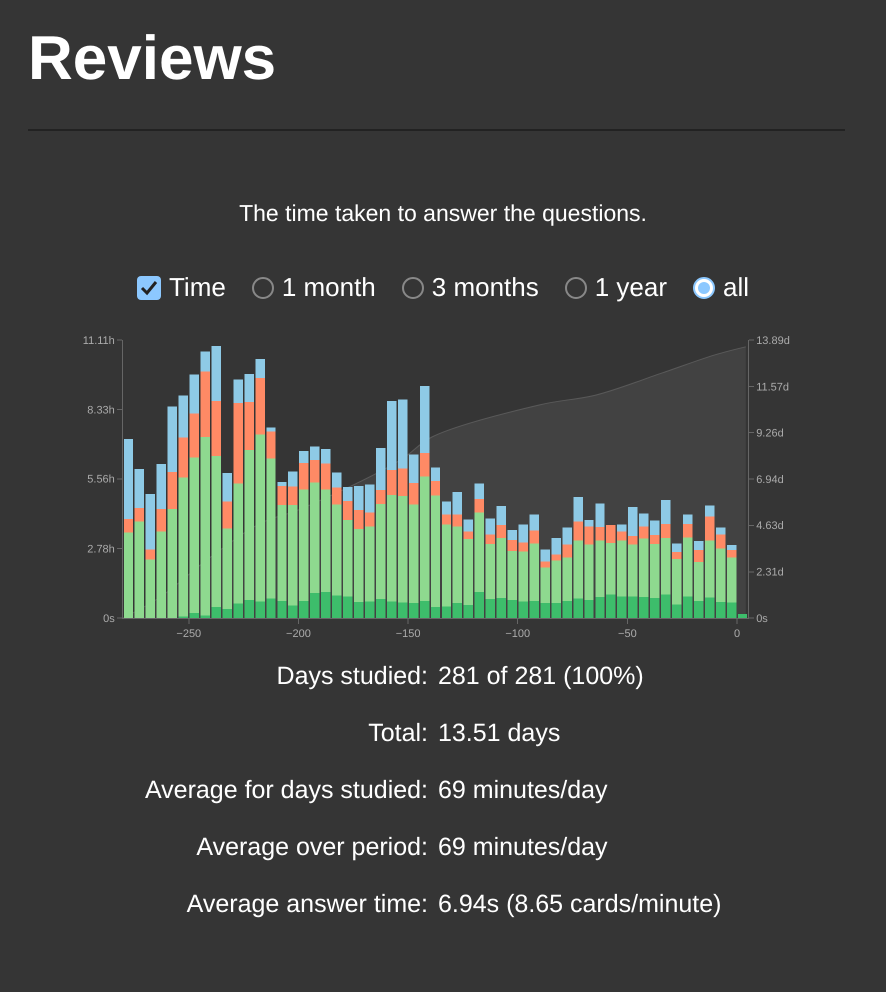  What do you see at coordinates (101, 549) in the screenshot?
I see `y-tick-label: 2.78h` at bounding box center [101, 549].